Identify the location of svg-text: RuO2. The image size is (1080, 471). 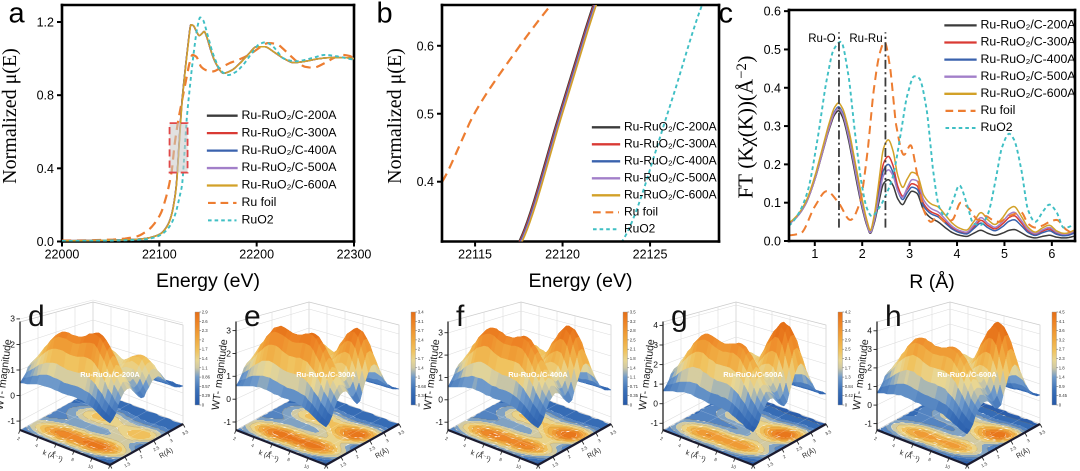
(997, 127).